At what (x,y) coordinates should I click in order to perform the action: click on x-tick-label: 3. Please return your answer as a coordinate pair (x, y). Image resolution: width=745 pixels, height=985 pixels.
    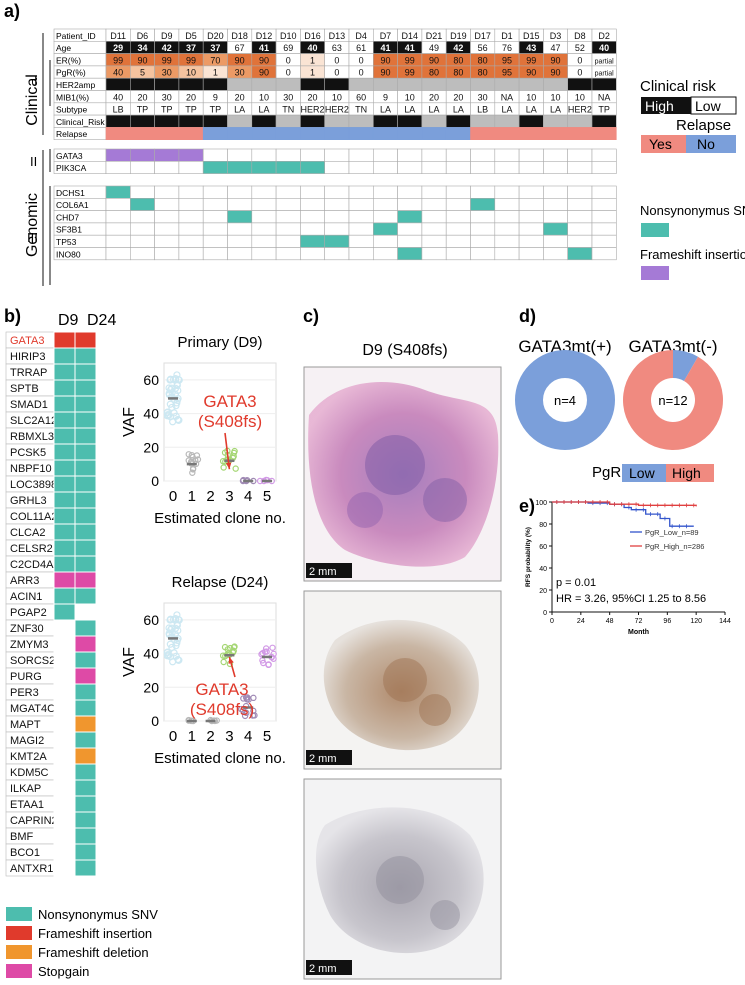
    Looking at the image, I should click on (229, 496).